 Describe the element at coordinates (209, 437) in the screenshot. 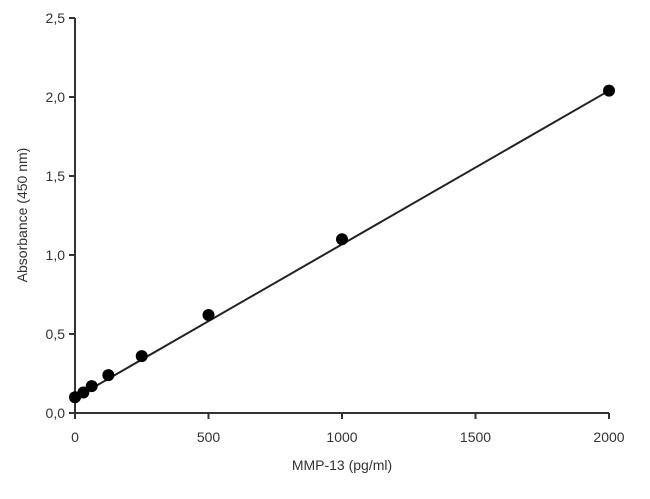

I see `x-tick-label: 500` at that location.